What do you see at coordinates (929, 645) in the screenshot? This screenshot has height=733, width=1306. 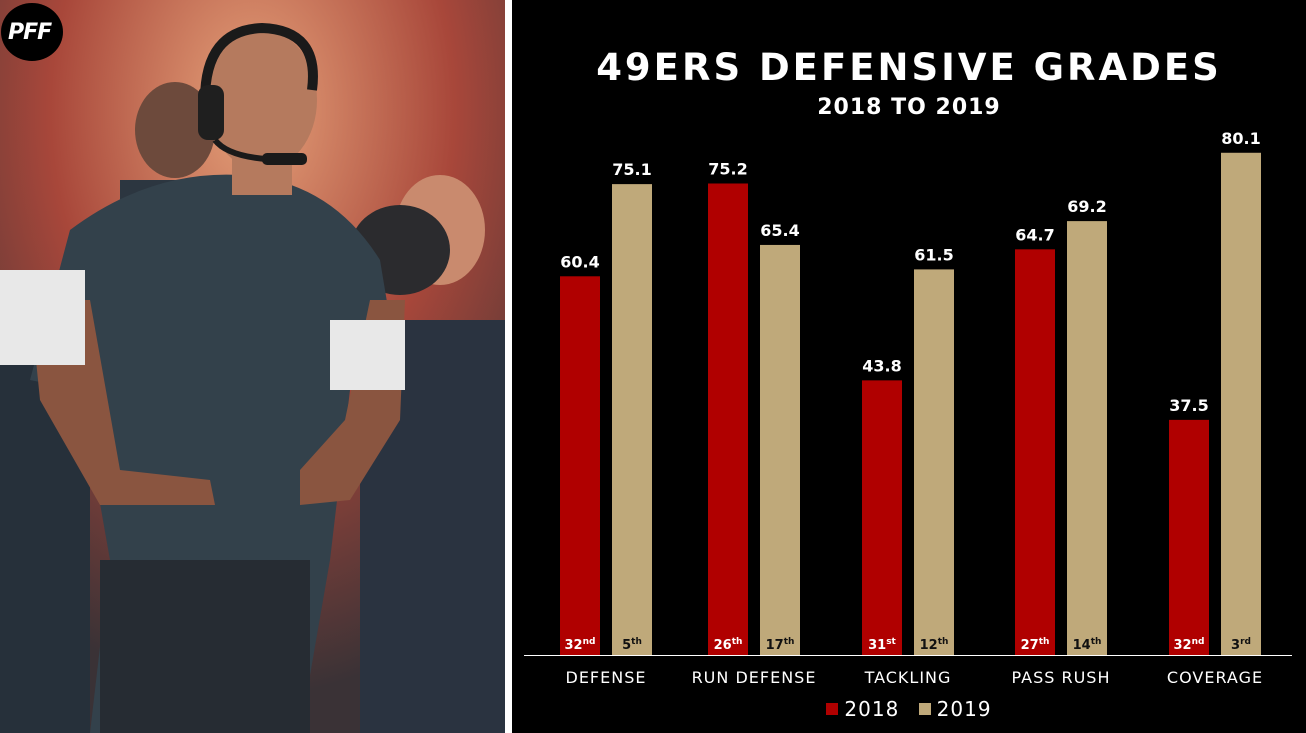 I see `rank-number: 12` at bounding box center [929, 645].